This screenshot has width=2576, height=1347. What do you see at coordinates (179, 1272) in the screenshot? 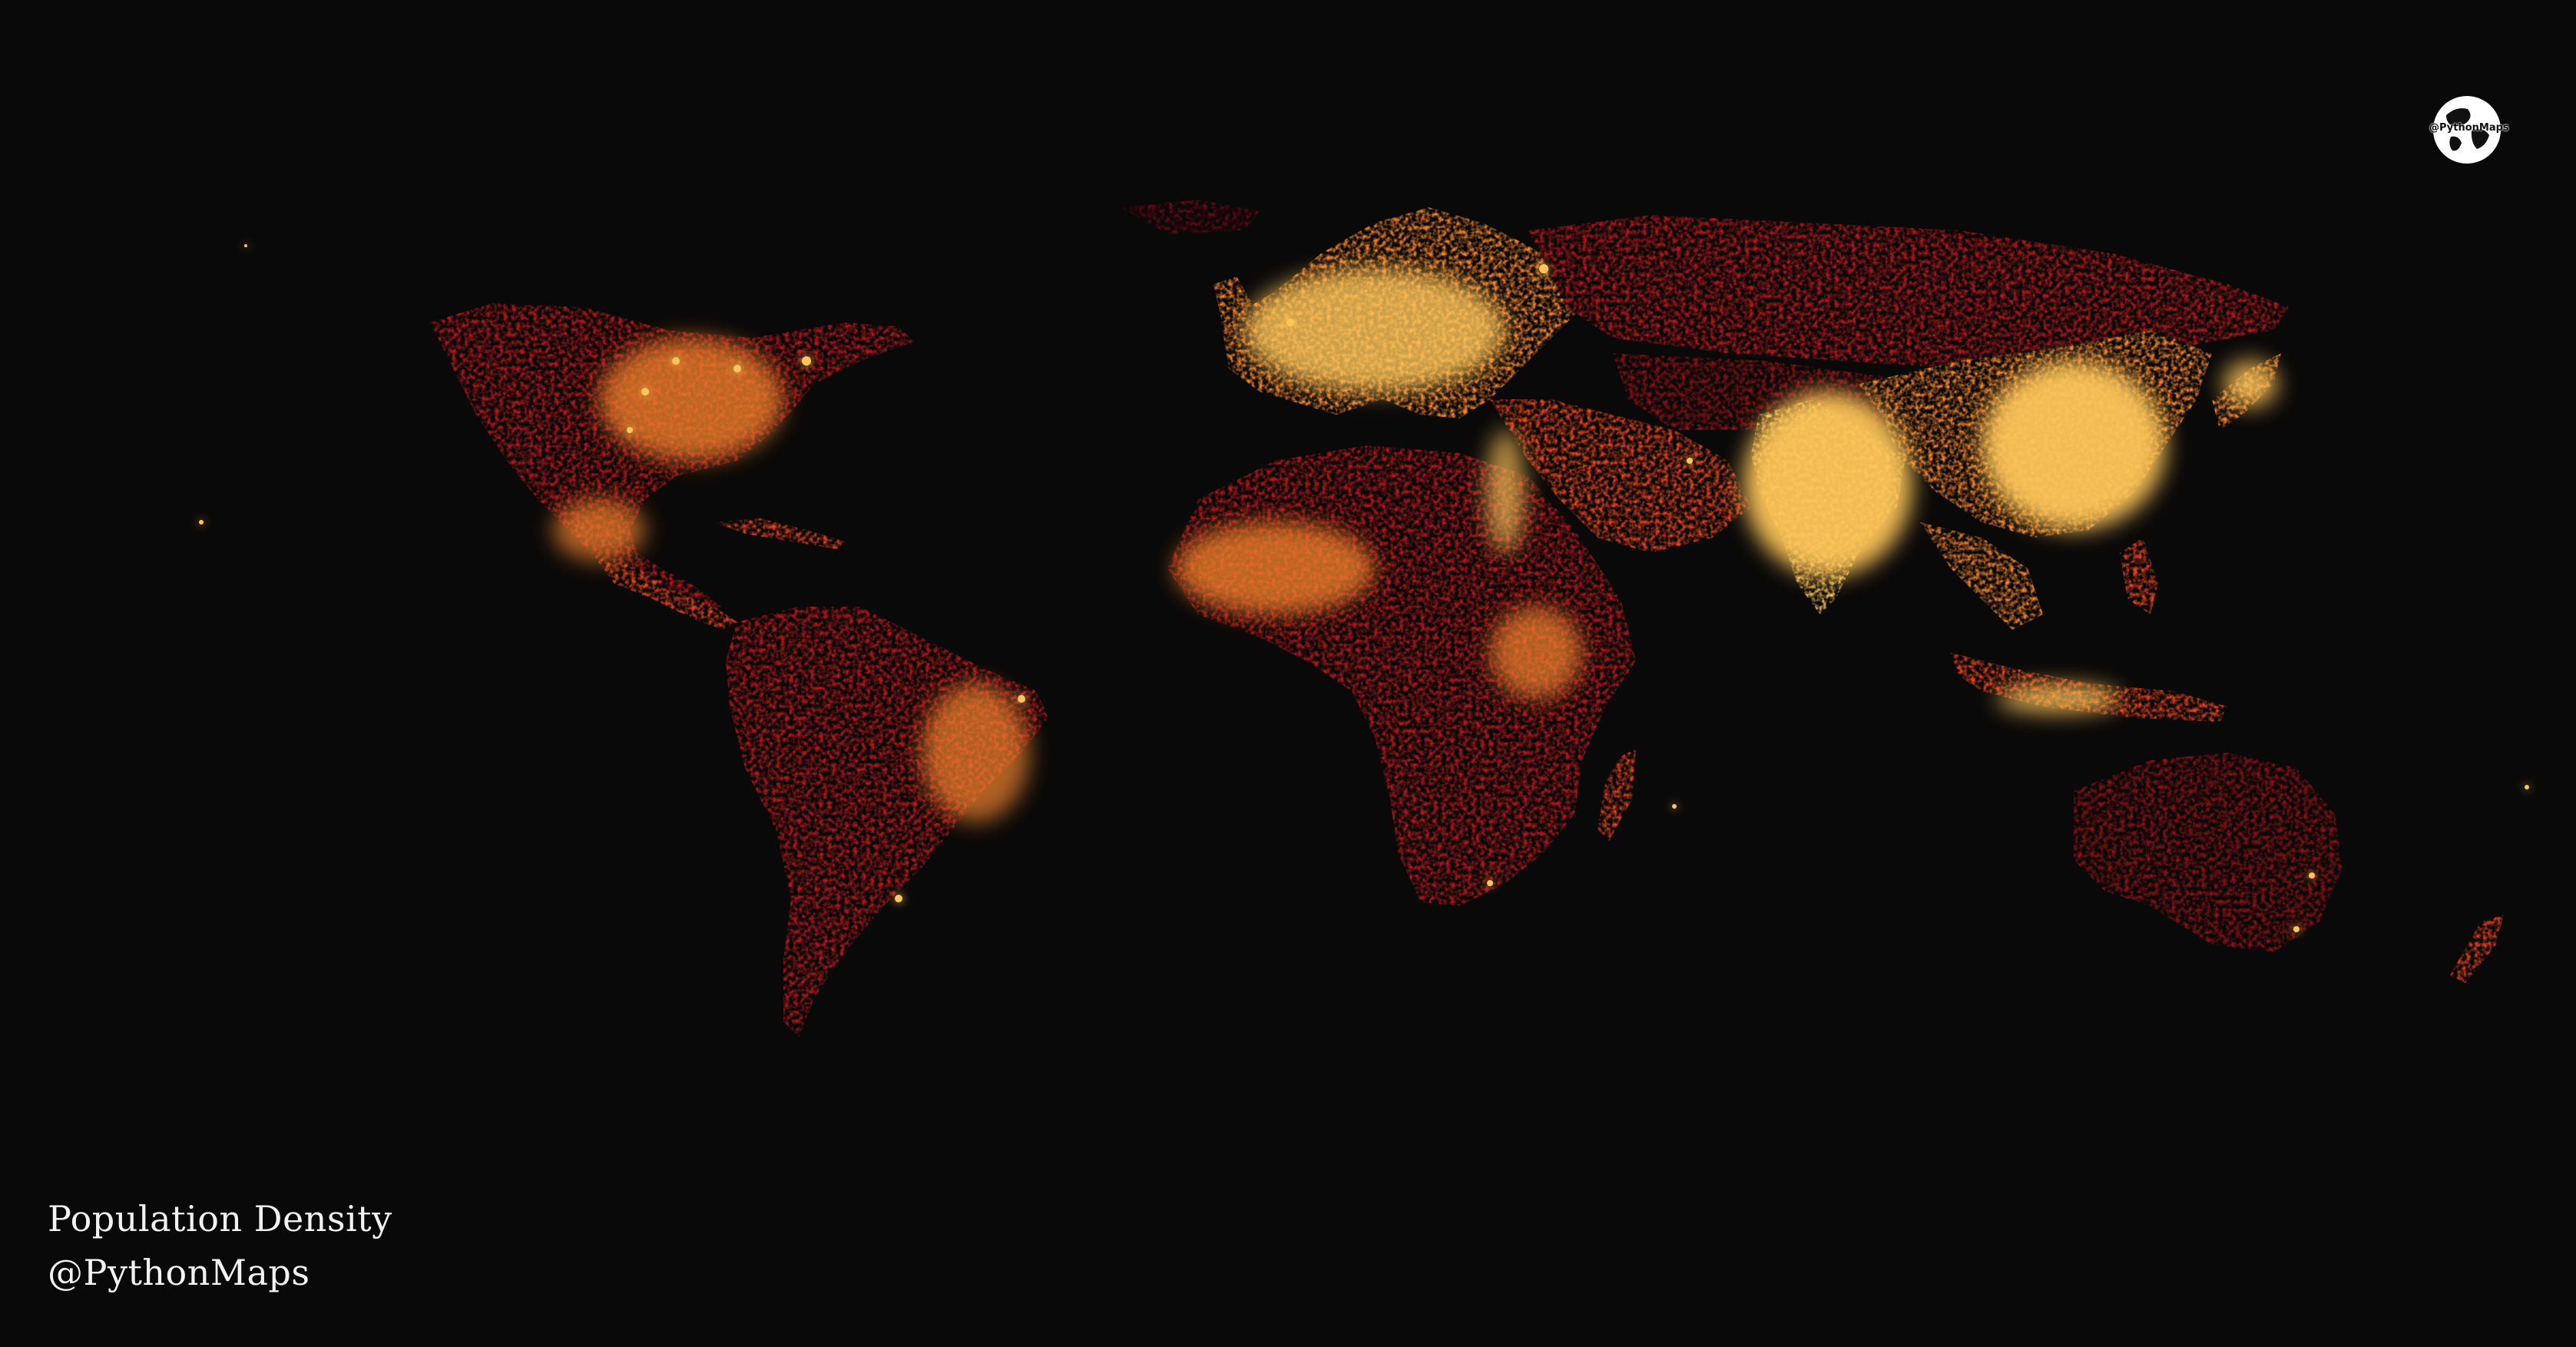
I see `author-handle: @PythonMaps` at bounding box center [179, 1272].